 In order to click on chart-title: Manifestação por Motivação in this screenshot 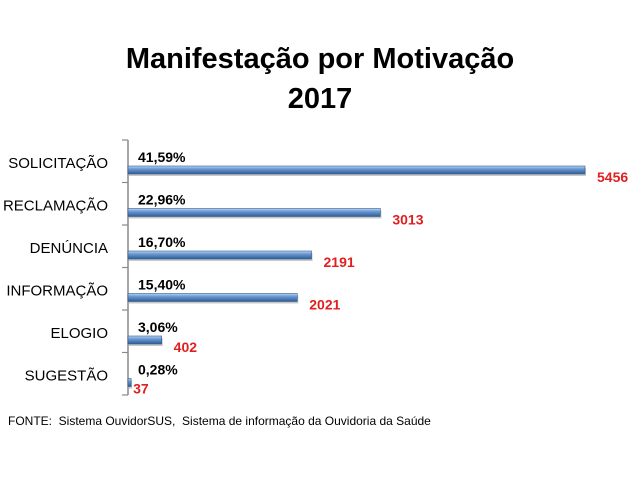, I will do `click(320, 59)`.